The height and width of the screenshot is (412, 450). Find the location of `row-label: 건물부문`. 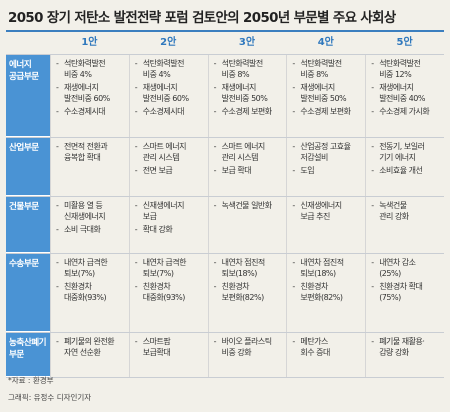

row-label: 건물부문 is located at coordinates (28, 225).